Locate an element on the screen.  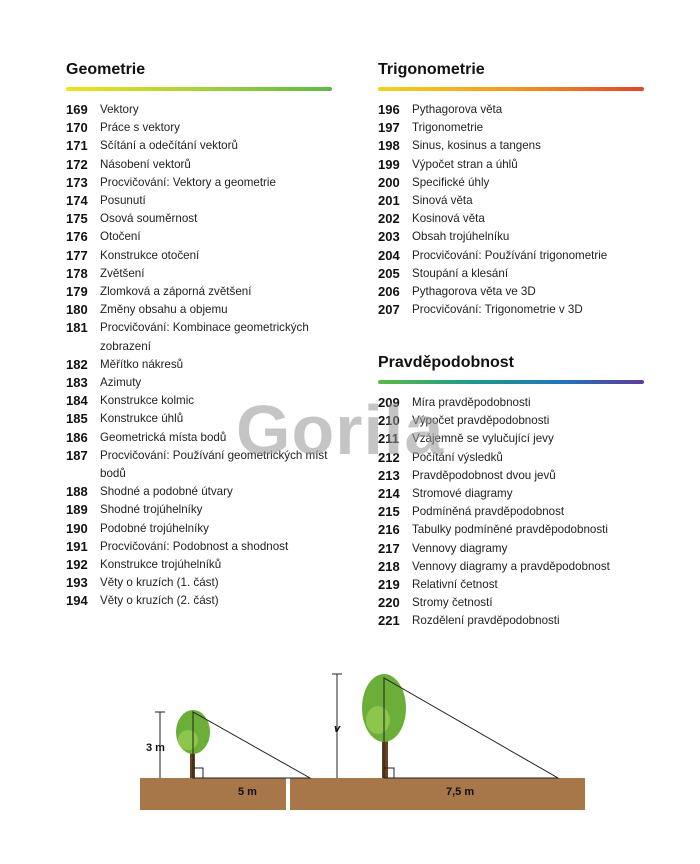
toc-item: 215 Podmíněná pravděpodobnost is located at coordinates (511, 512).